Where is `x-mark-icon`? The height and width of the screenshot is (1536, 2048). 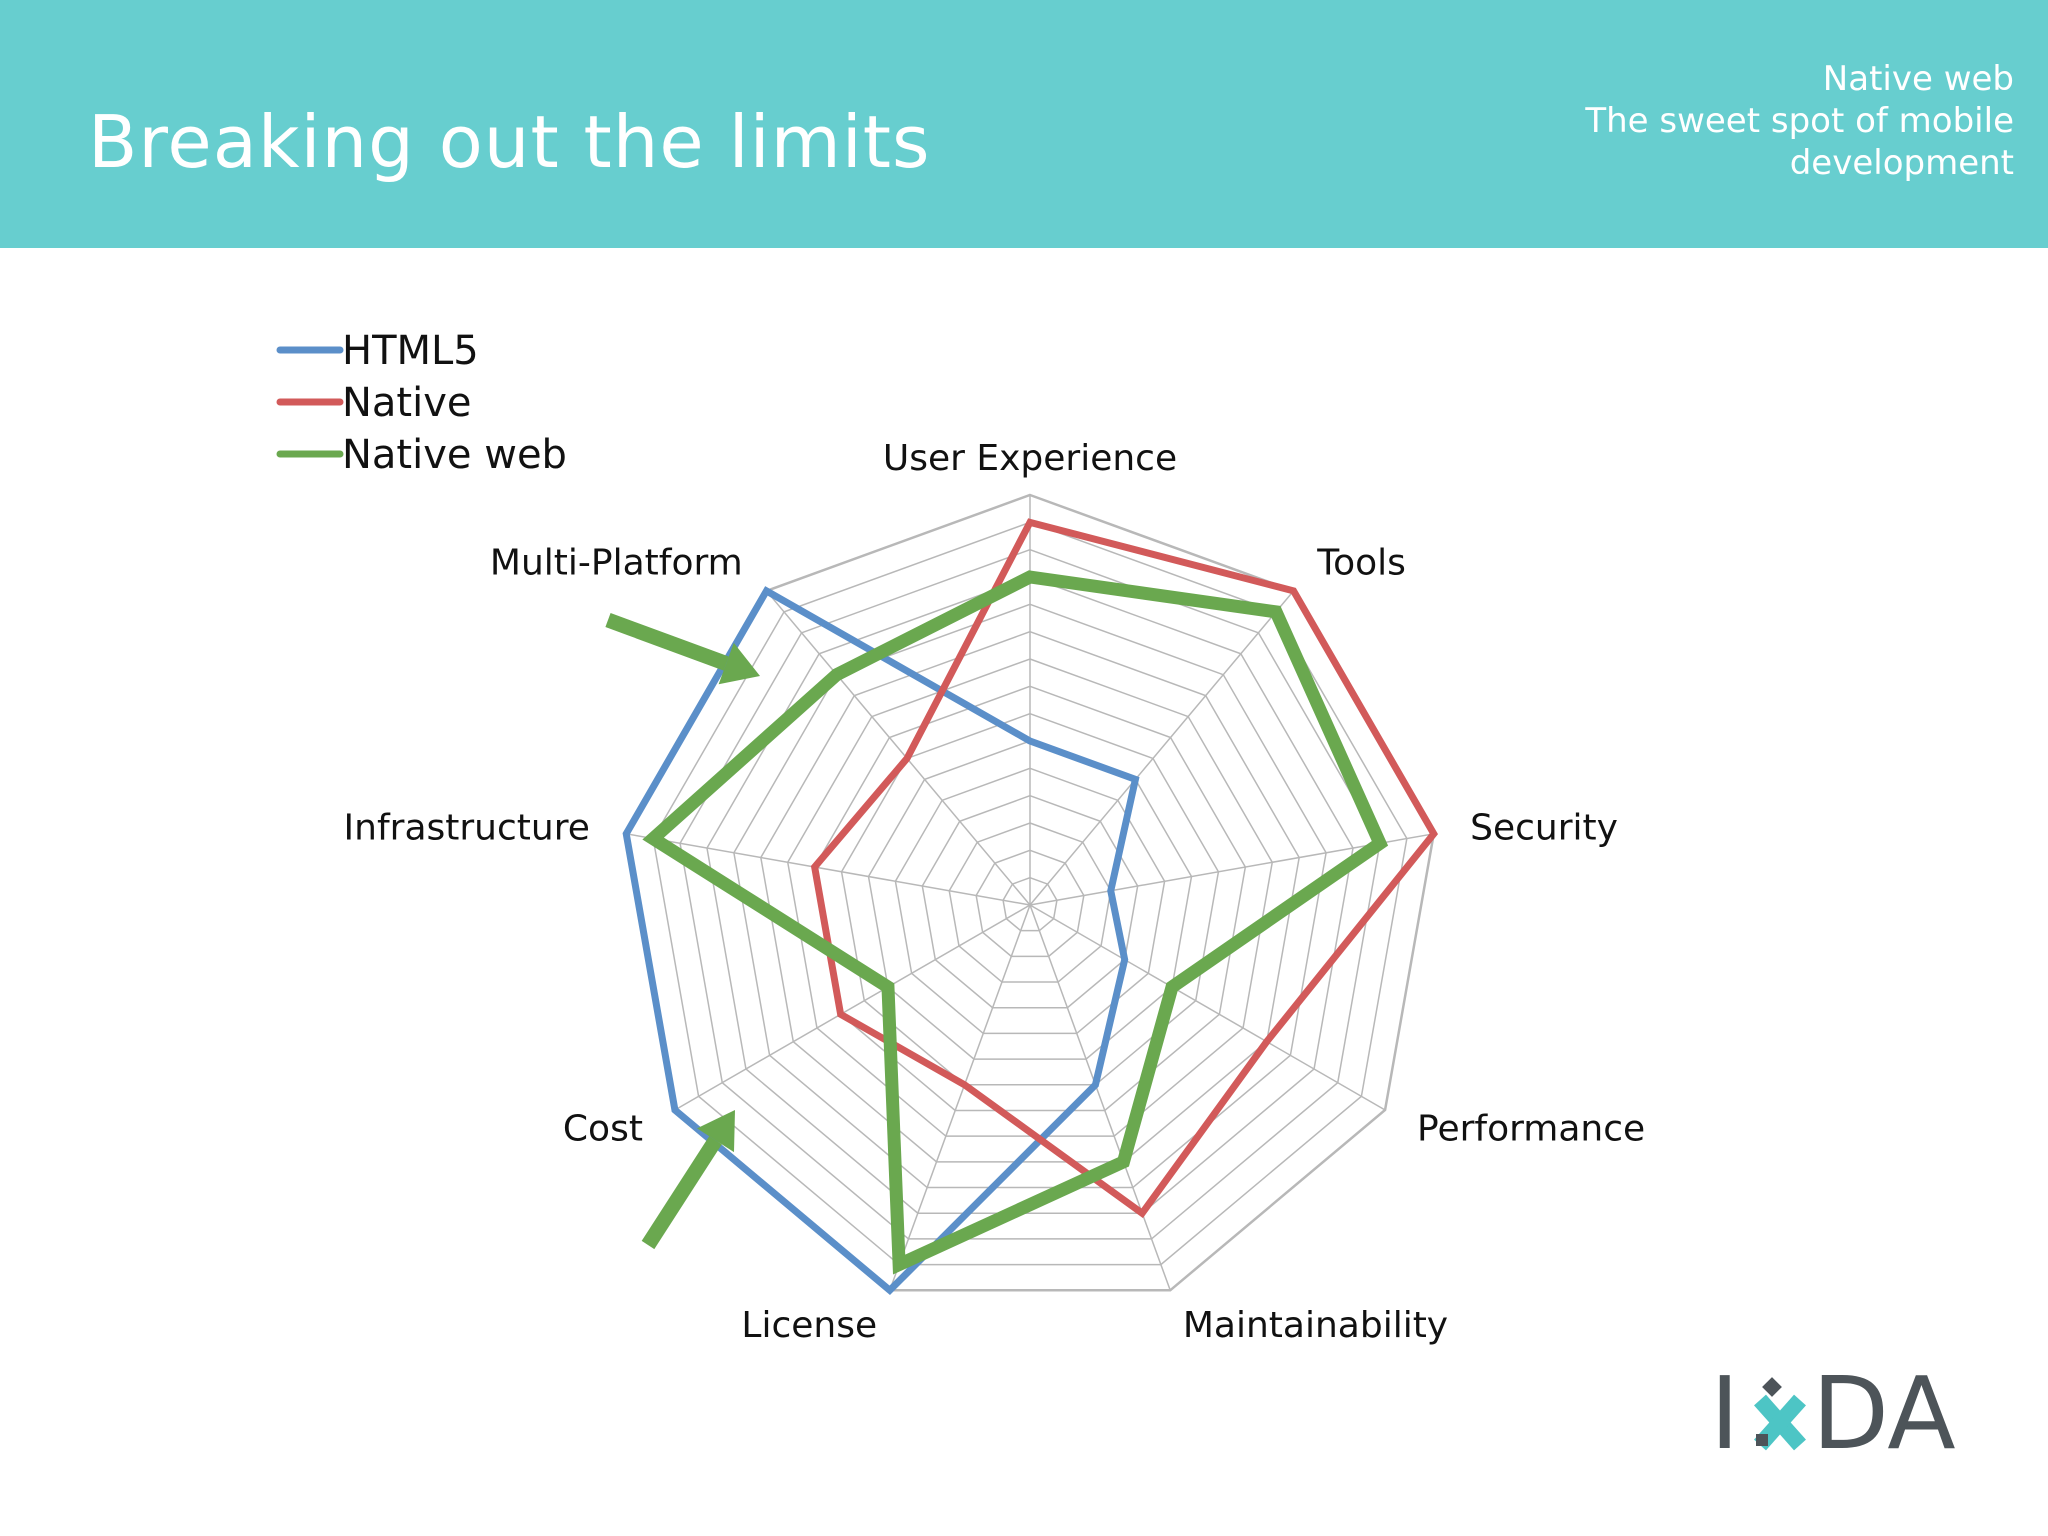 x-mark-icon is located at coordinates (1780, 1414).